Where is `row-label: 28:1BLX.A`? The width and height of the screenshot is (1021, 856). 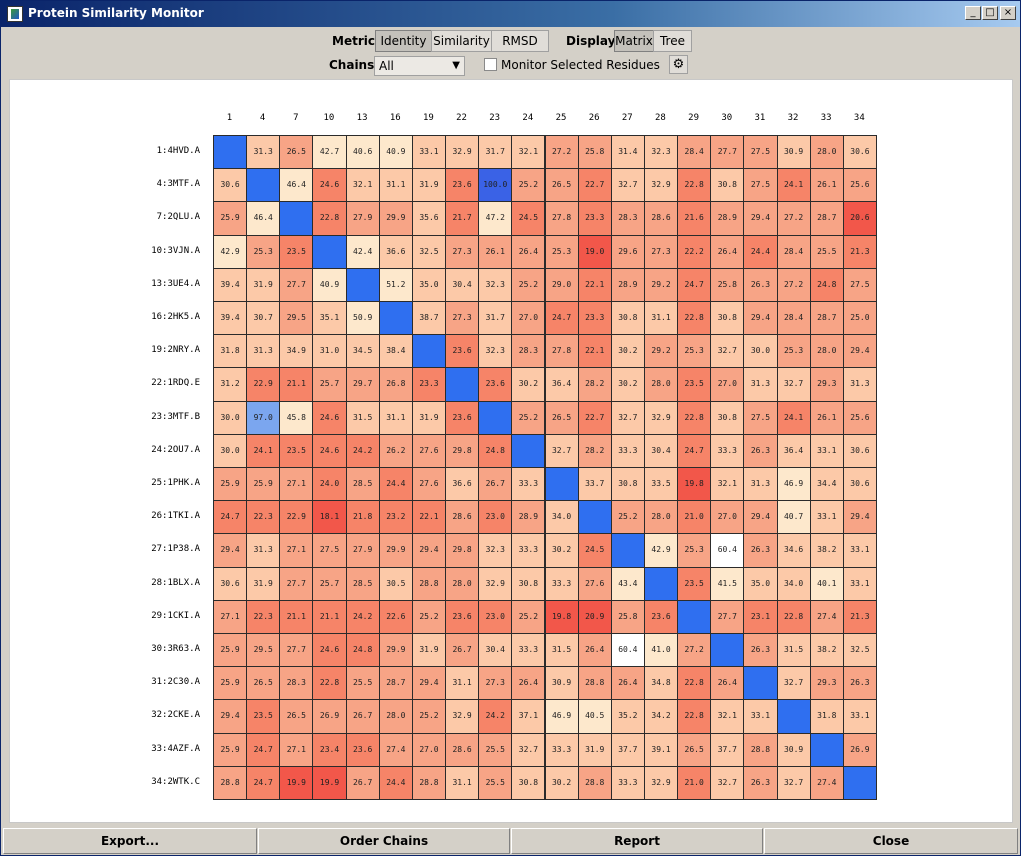
row-label: 28:1BLX.A is located at coordinates (175, 582).